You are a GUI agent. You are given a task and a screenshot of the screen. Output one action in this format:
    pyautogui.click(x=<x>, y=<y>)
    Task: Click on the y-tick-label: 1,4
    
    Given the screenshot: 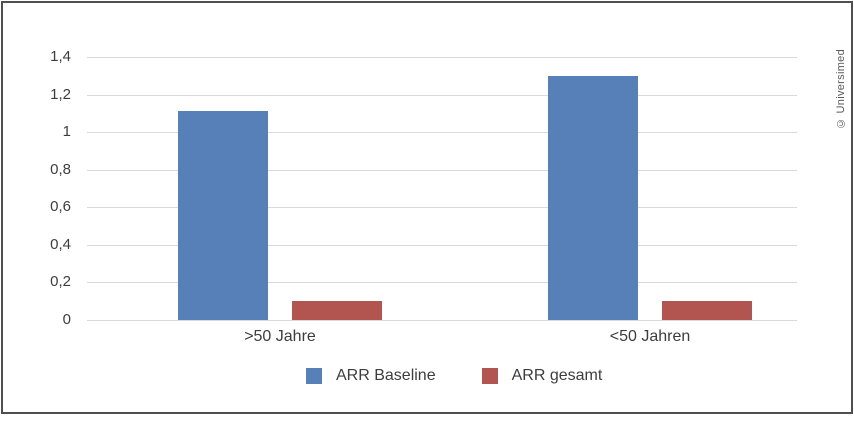 What is the action you would take?
    pyautogui.click(x=60, y=56)
    